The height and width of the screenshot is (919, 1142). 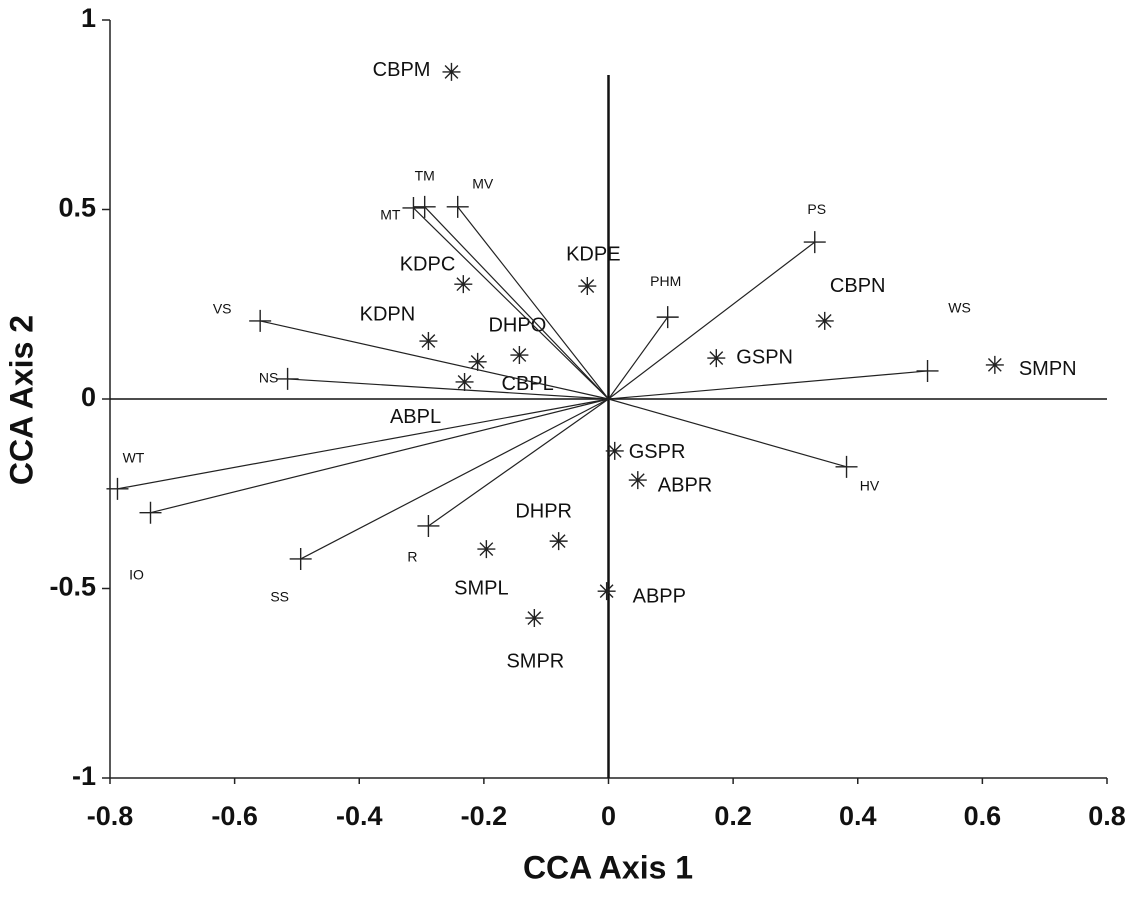 I want to click on site-label: SMPR, so click(x=535, y=661).